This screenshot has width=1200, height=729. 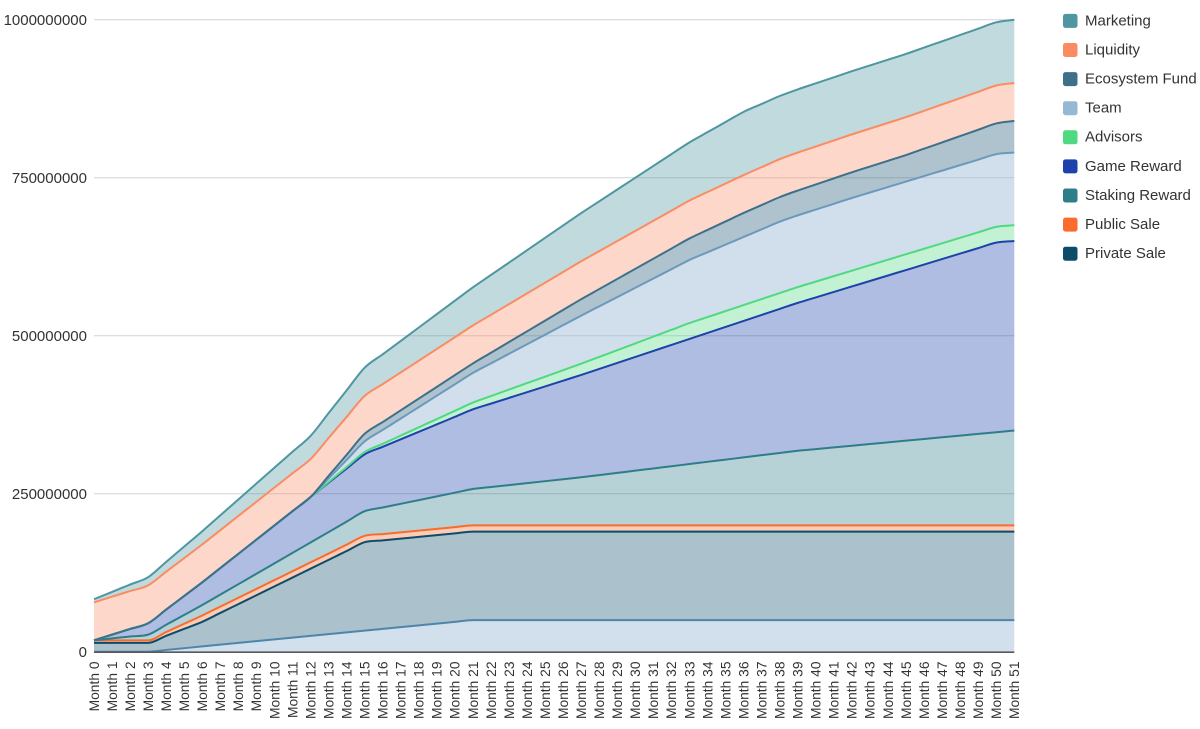 I want to click on svg-text: Month 28, so click(x=599, y=690).